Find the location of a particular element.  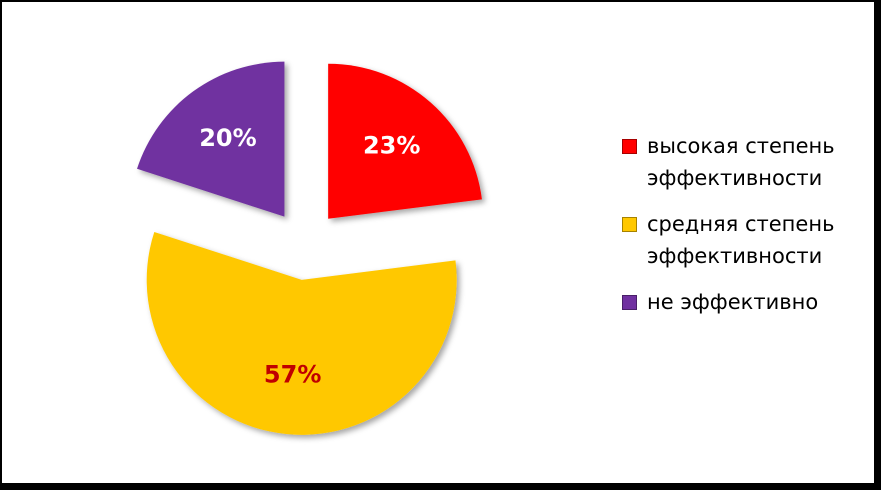

legend-entry: высокая степень эффективности is located at coordinates (742, 162).